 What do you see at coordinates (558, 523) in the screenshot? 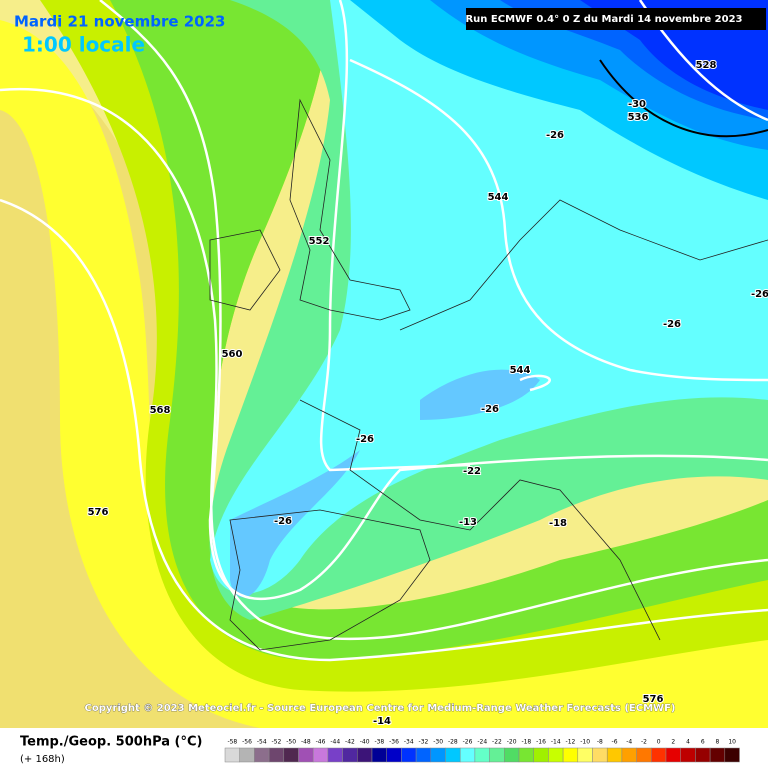
I see `contour-label: -18` at bounding box center [558, 523].